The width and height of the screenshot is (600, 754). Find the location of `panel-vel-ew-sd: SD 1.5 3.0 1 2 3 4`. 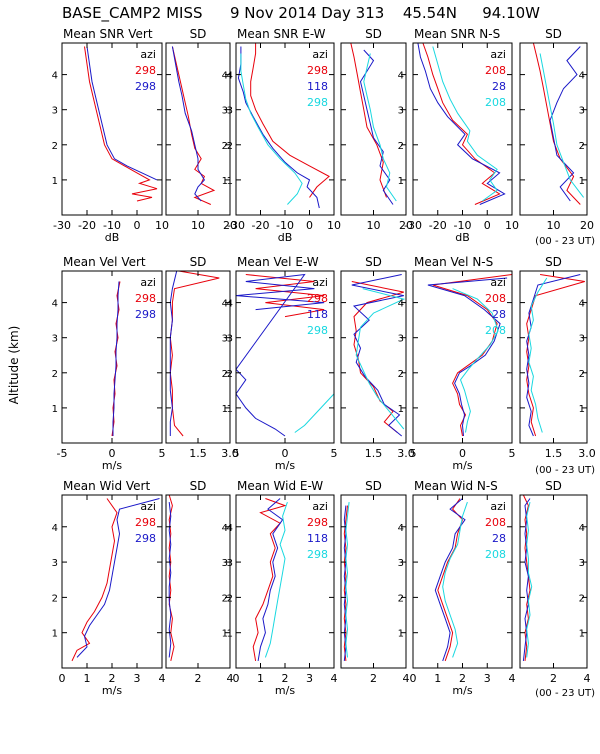

panel-vel-ew-sd: SD 1.5 3.0 1 2 3 4 is located at coordinates (377, 357).